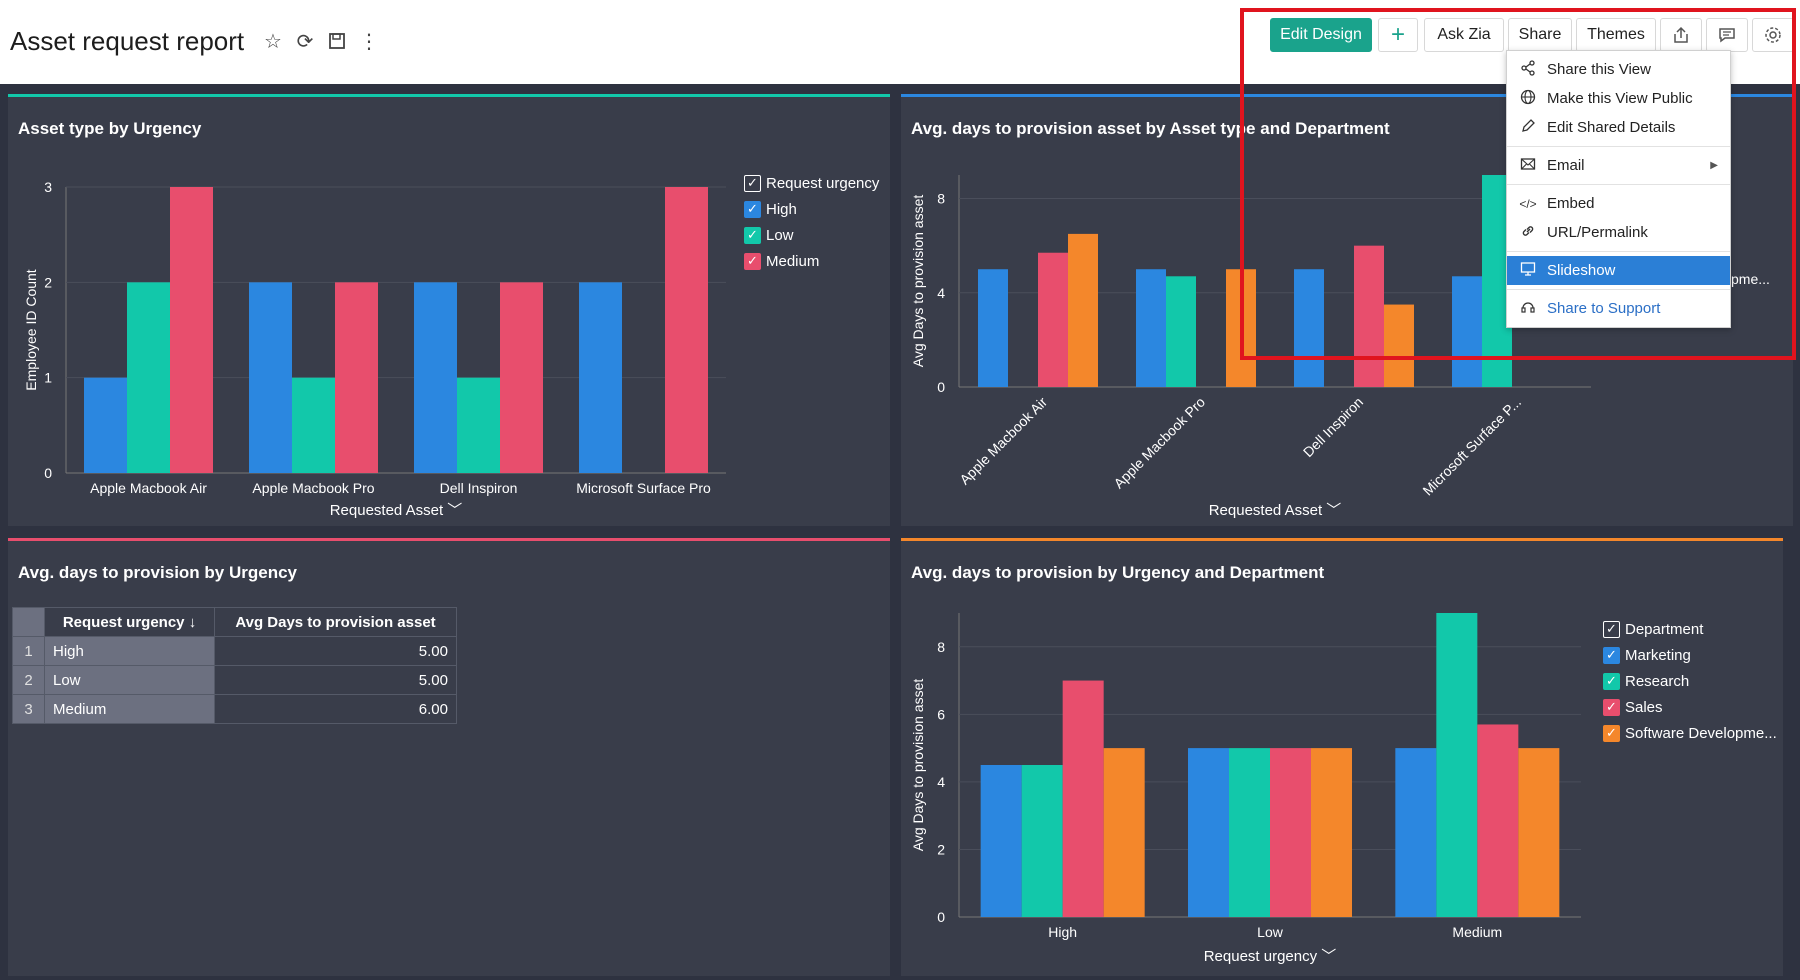 This screenshot has width=1800, height=980. What do you see at coordinates (48, 282) in the screenshot?
I see `y-tick-label: 2` at bounding box center [48, 282].